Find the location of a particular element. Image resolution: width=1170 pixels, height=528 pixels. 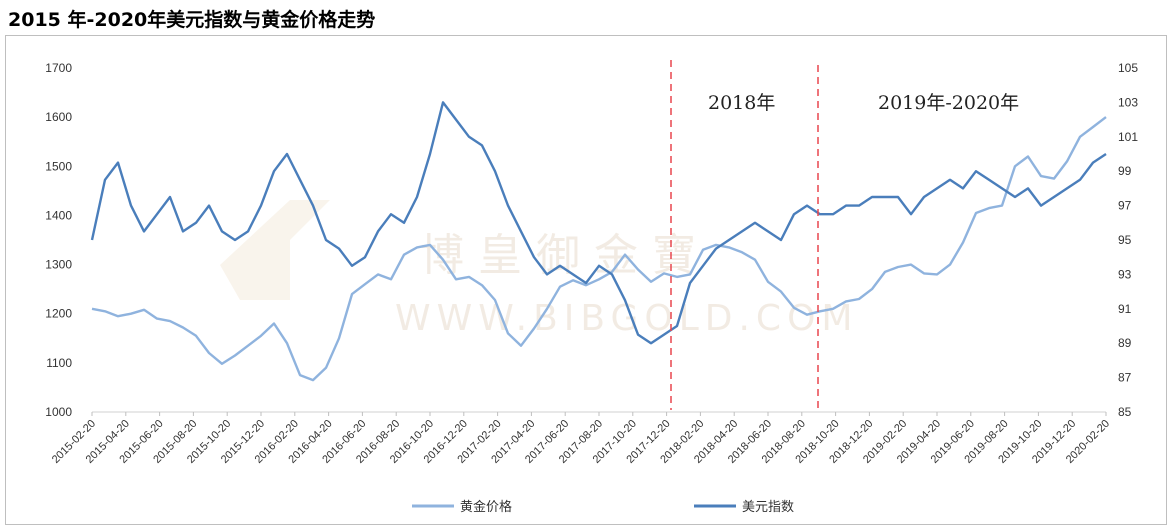

y-right-tick-label: 87 is located at coordinates (1125, 378).